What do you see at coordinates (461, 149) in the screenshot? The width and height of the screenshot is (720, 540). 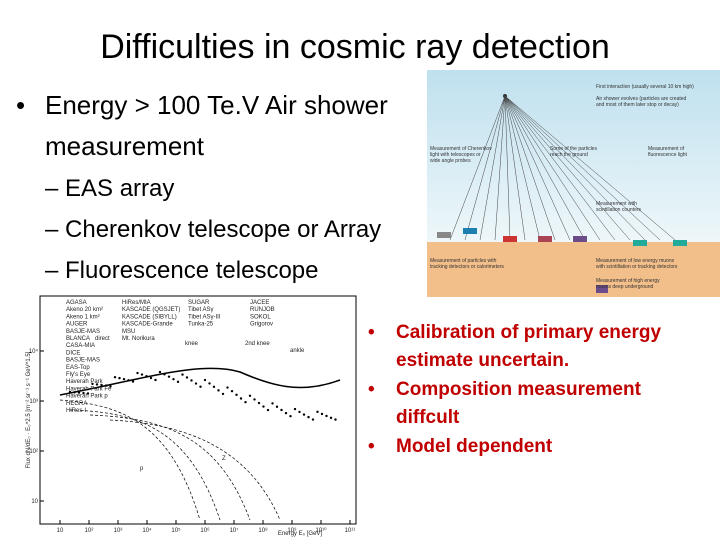 I see `diagram-label: Measurement of Cherenkov` at bounding box center [461, 149].